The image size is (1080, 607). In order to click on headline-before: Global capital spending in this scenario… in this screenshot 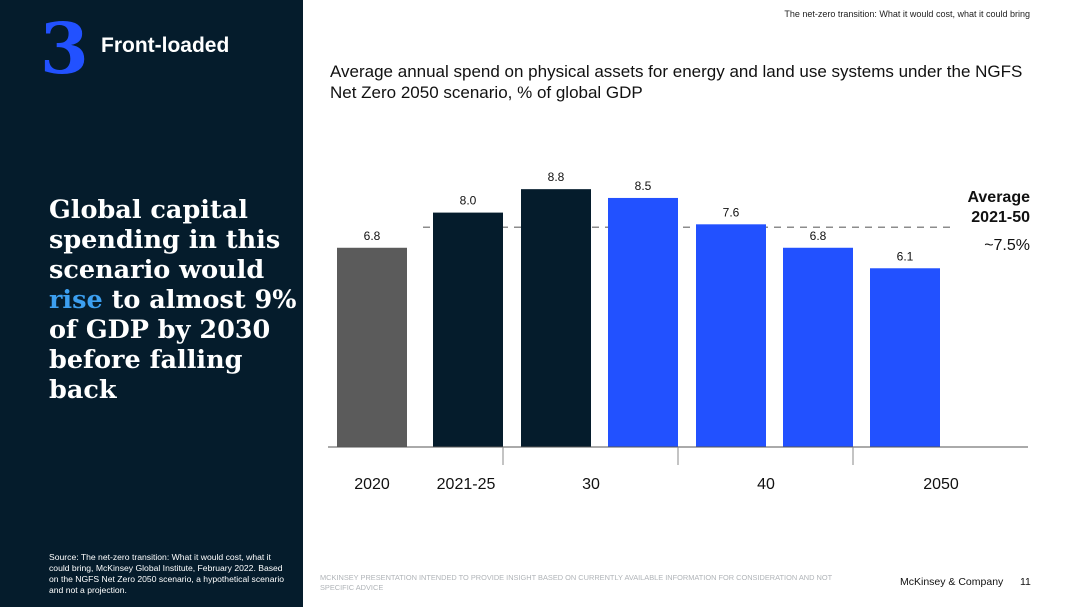, I will do `click(165, 240)`.